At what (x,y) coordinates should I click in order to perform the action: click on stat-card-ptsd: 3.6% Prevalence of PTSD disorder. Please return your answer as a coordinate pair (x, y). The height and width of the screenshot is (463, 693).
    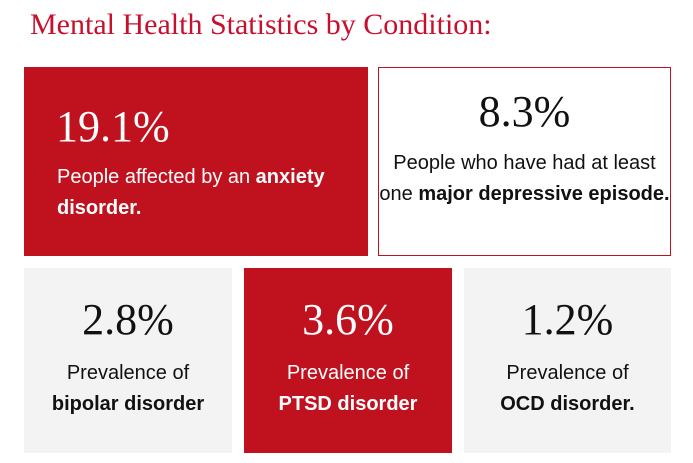
    Looking at the image, I should click on (348, 360).